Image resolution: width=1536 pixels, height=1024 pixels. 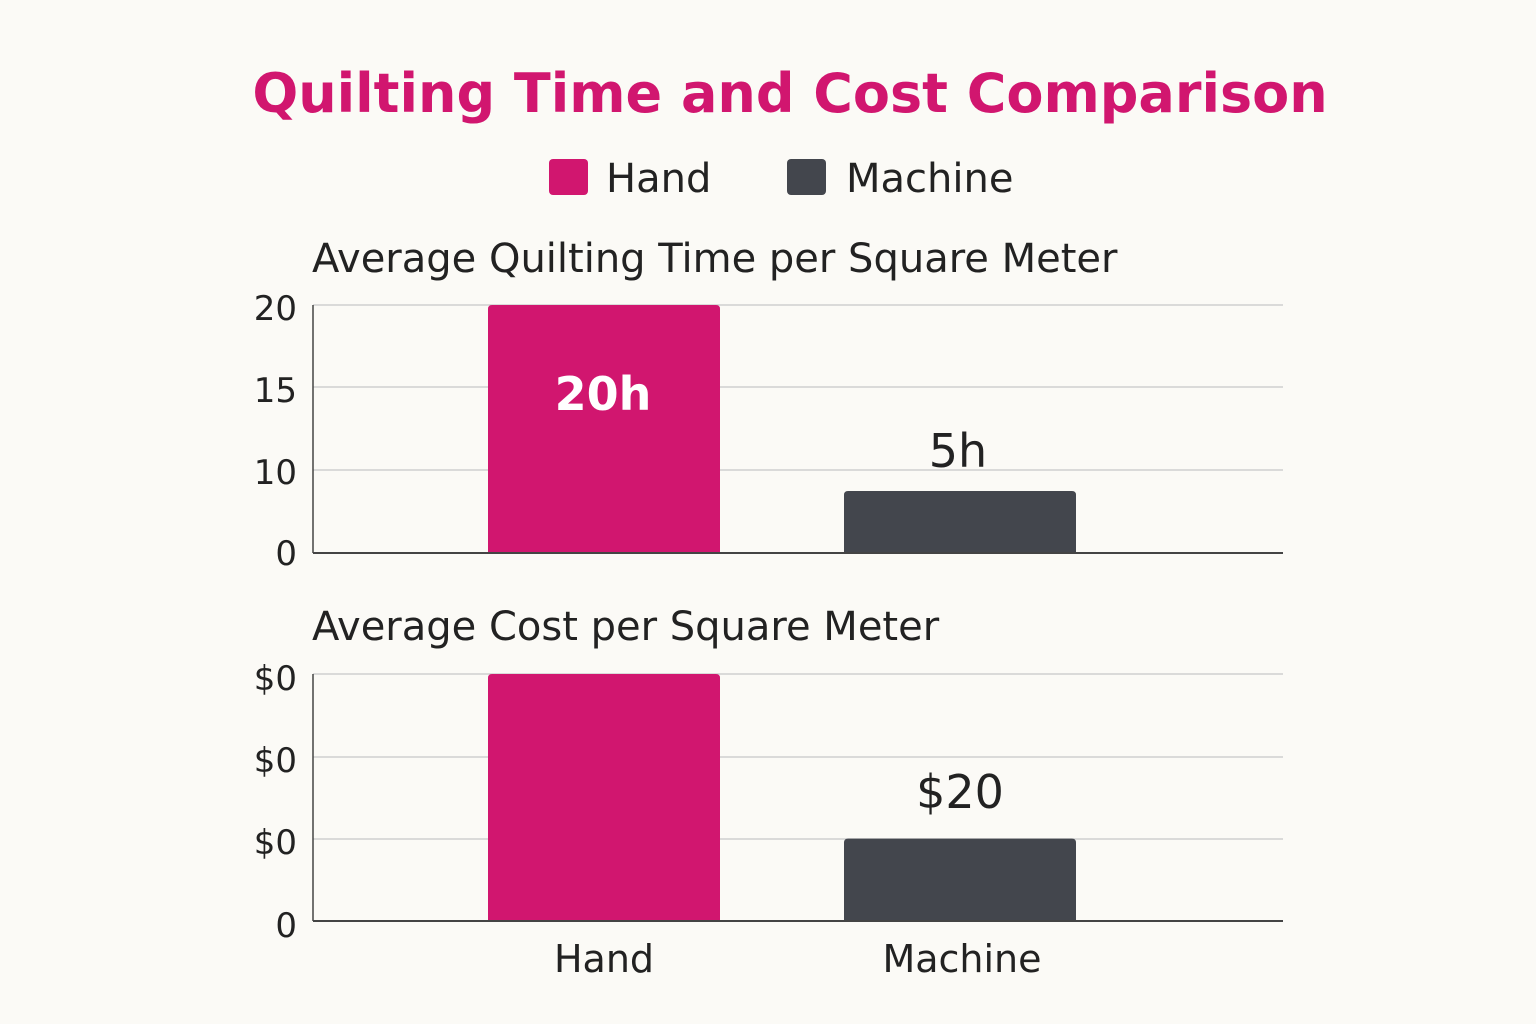 I want to click on time-y-tick-label: 0, so click(x=286, y=554).